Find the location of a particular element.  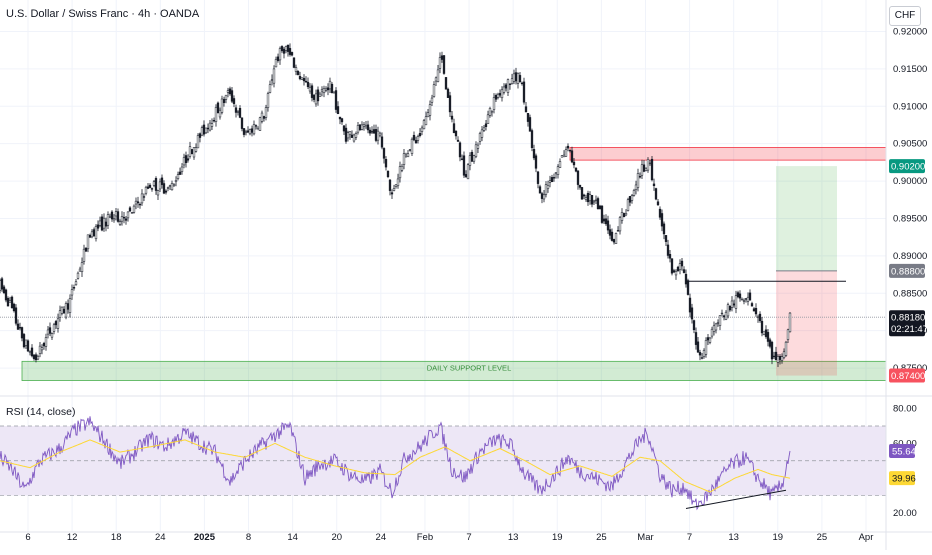

price-tick-label: 0.91500 is located at coordinates (910, 69).